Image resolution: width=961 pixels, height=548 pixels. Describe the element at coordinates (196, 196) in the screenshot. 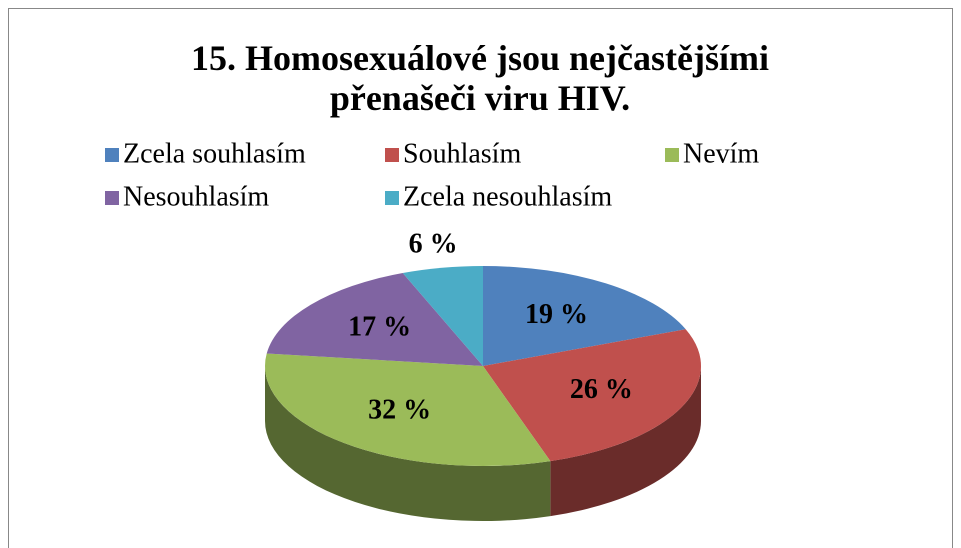

I see `legend-label: Nesouhlasím` at that location.